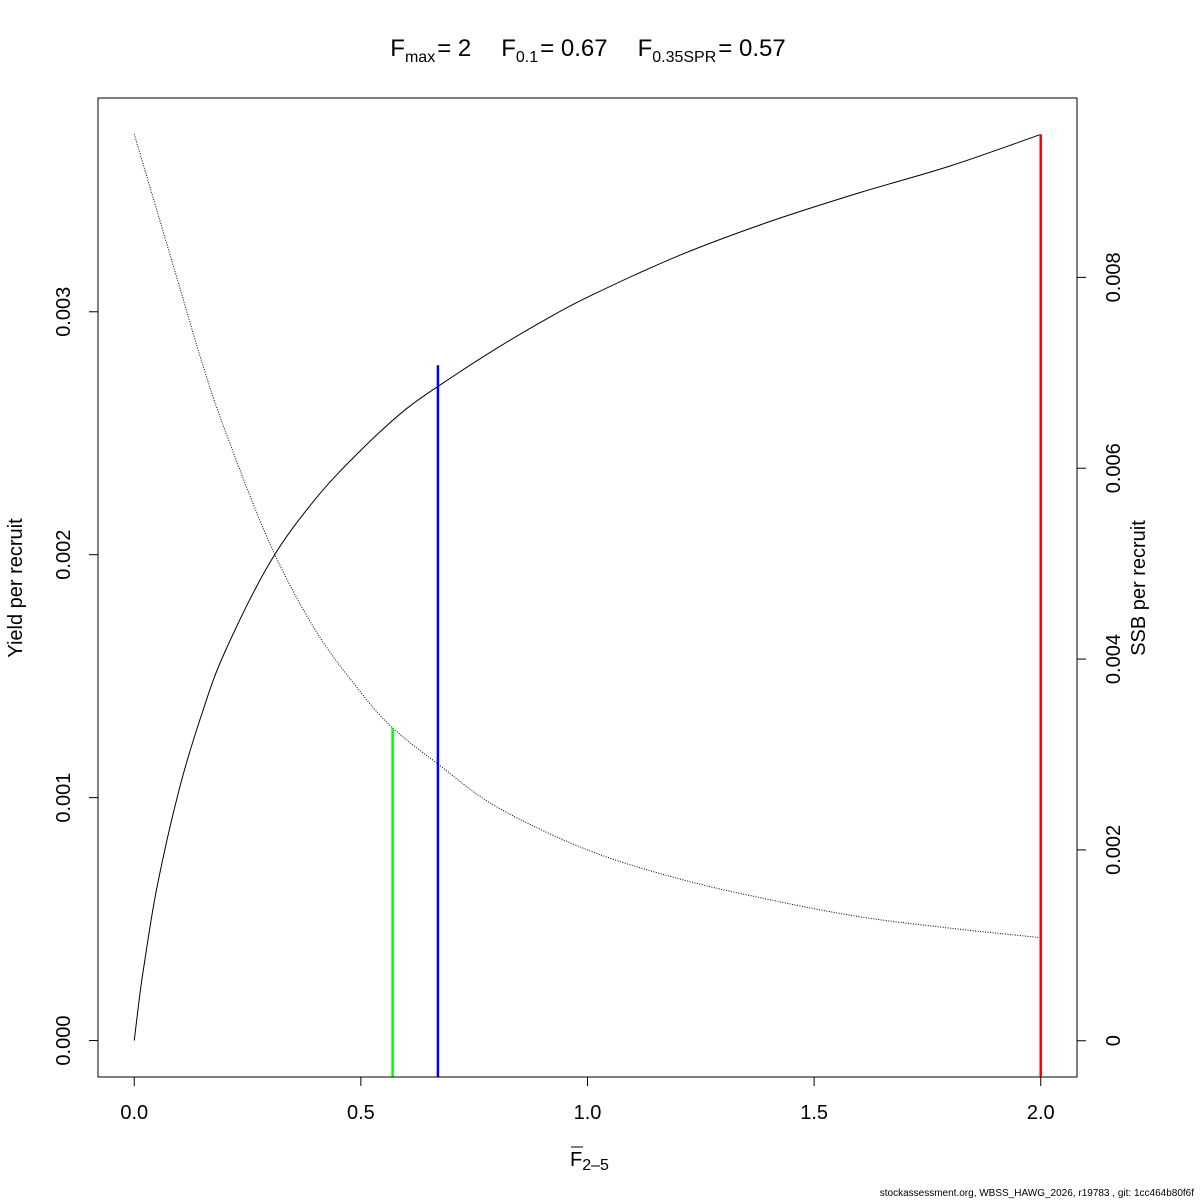 The width and height of the screenshot is (1200, 1200). I want to click on svg-text: F2–5, so click(589, 1161).